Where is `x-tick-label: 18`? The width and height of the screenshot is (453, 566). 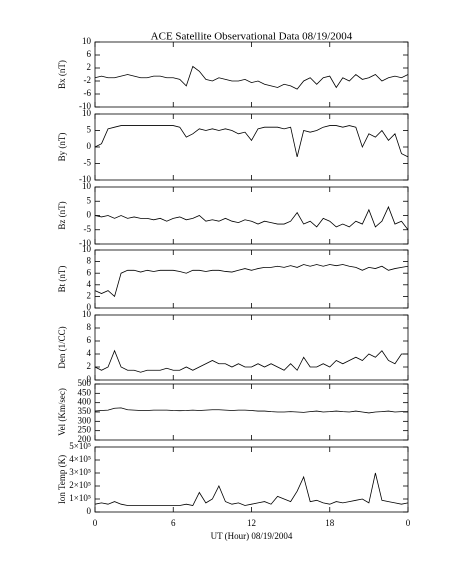
x-tick-label: 18 is located at coordinates (330, 523).